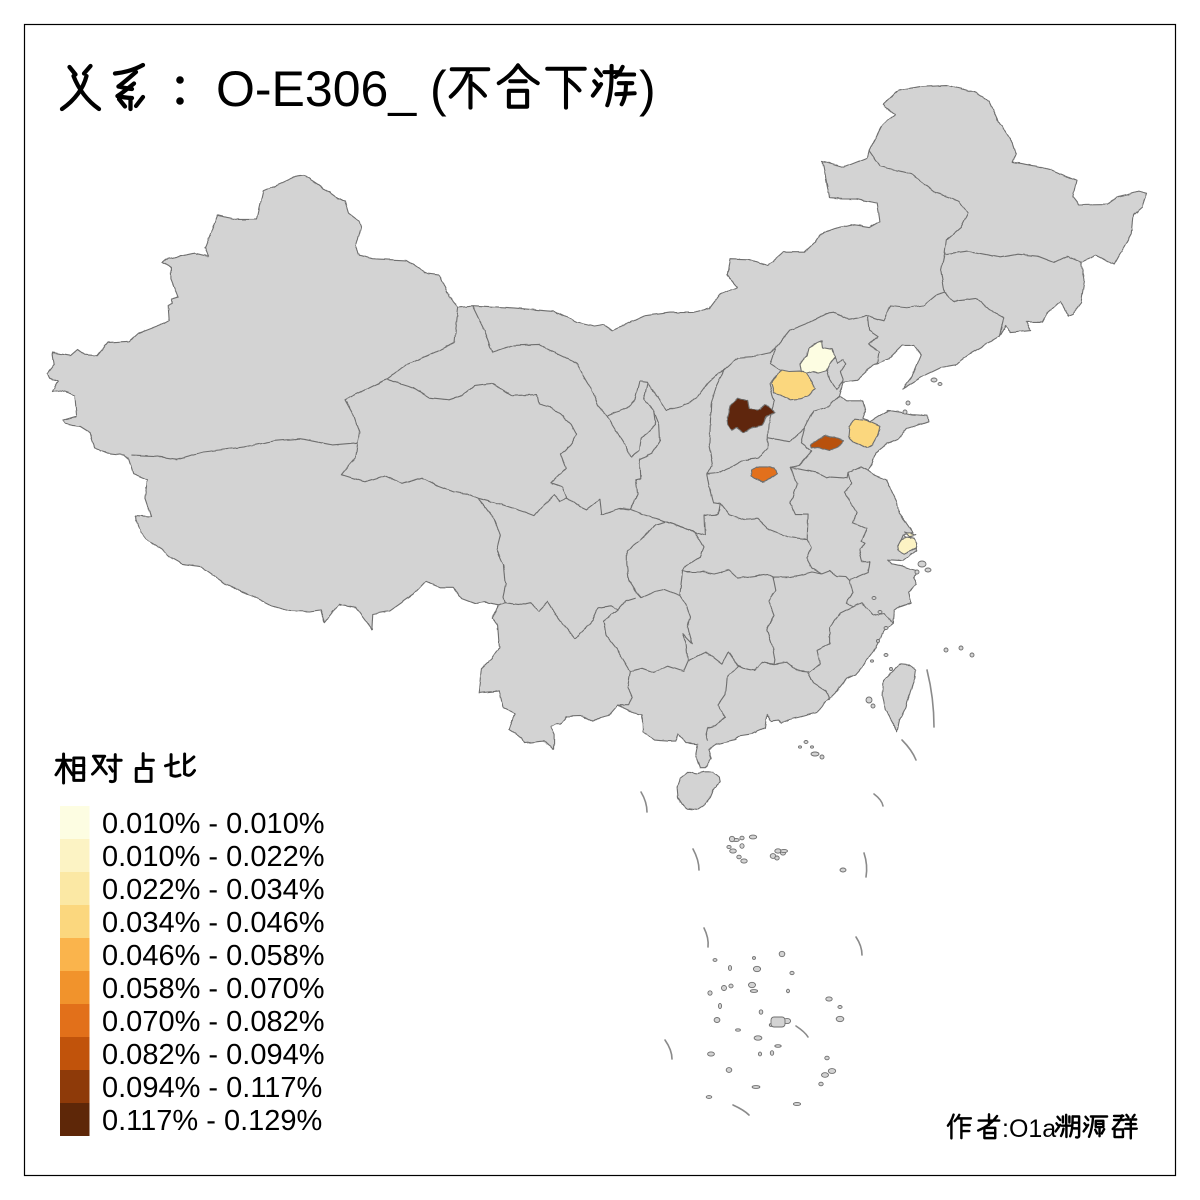 This screenshot has height=1200, width=1200. I want to click on svg-text: O-E306_ (, so click(331, 89).